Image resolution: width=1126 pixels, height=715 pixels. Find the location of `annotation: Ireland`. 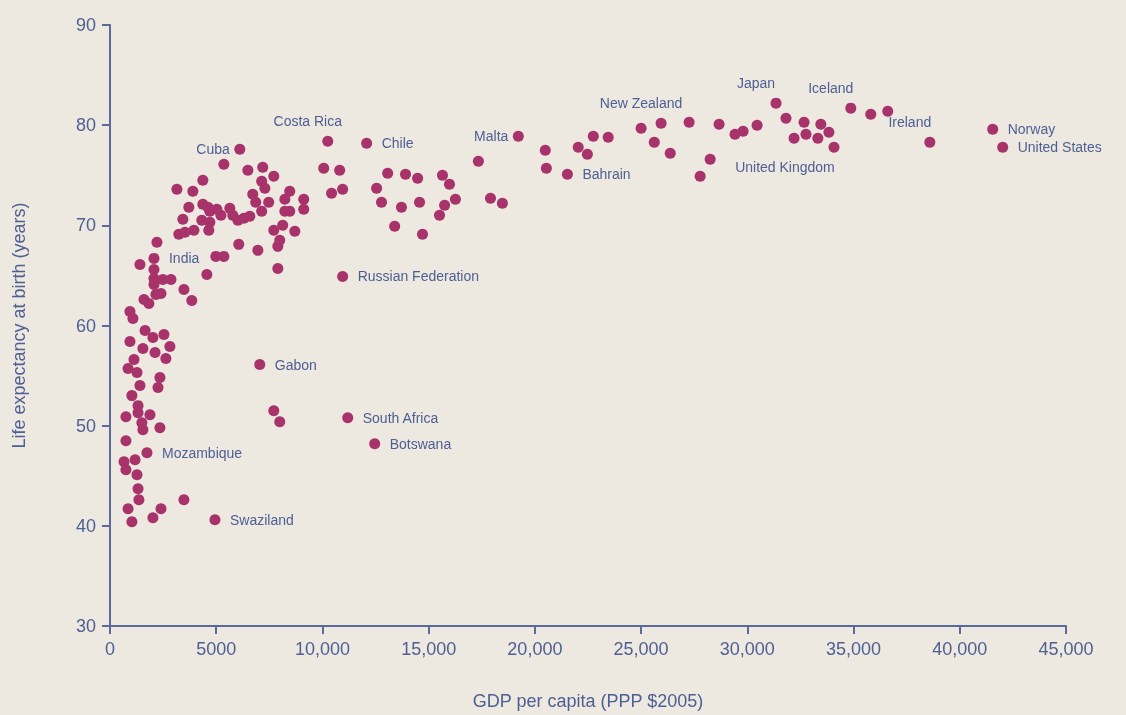

annotation: Ireland is located at coordinates (910, 122).